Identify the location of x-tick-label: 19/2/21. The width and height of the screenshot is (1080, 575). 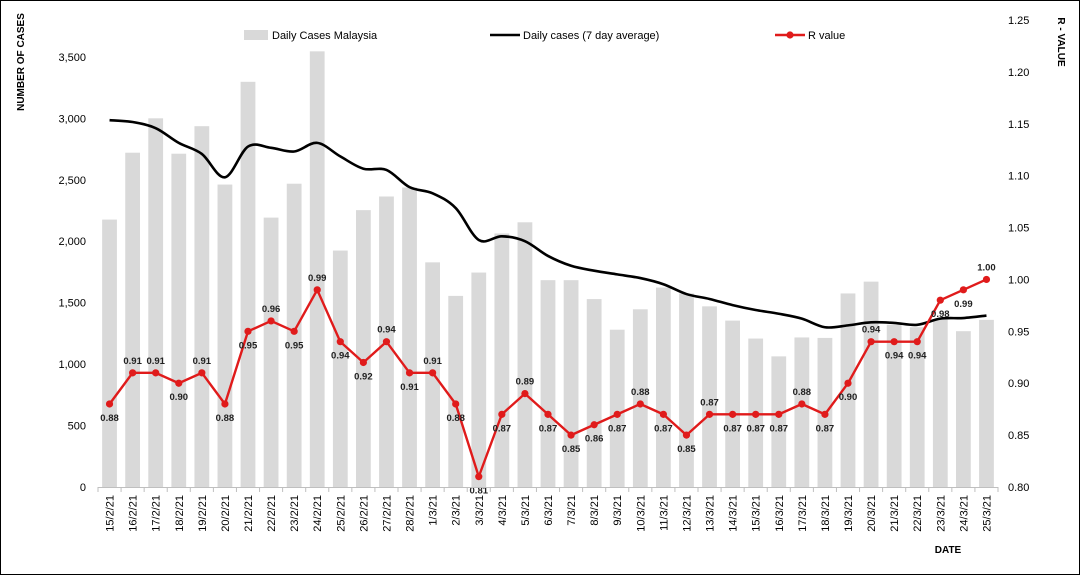
(203, 513).